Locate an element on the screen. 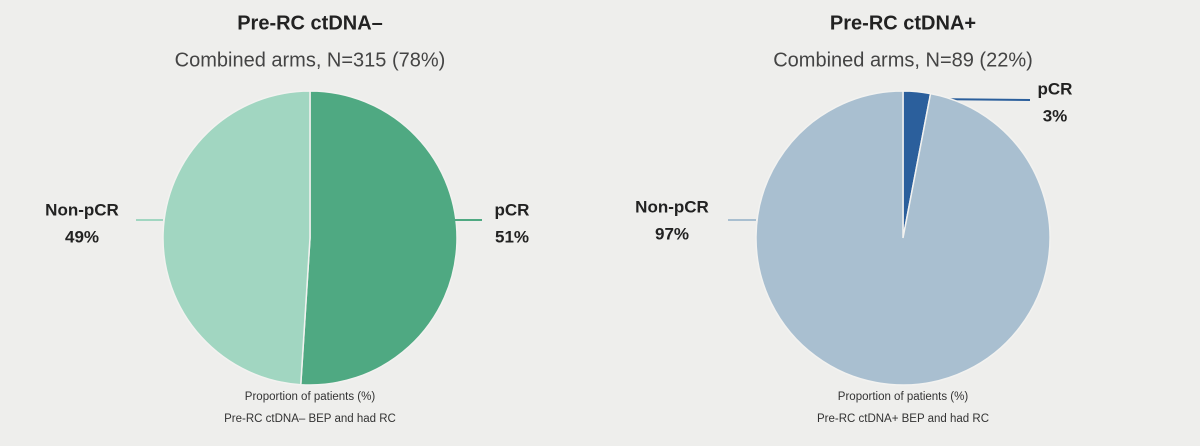 This screenshot has width=1200, height=446. value-label: 97% is located at coordinates (672, 233).